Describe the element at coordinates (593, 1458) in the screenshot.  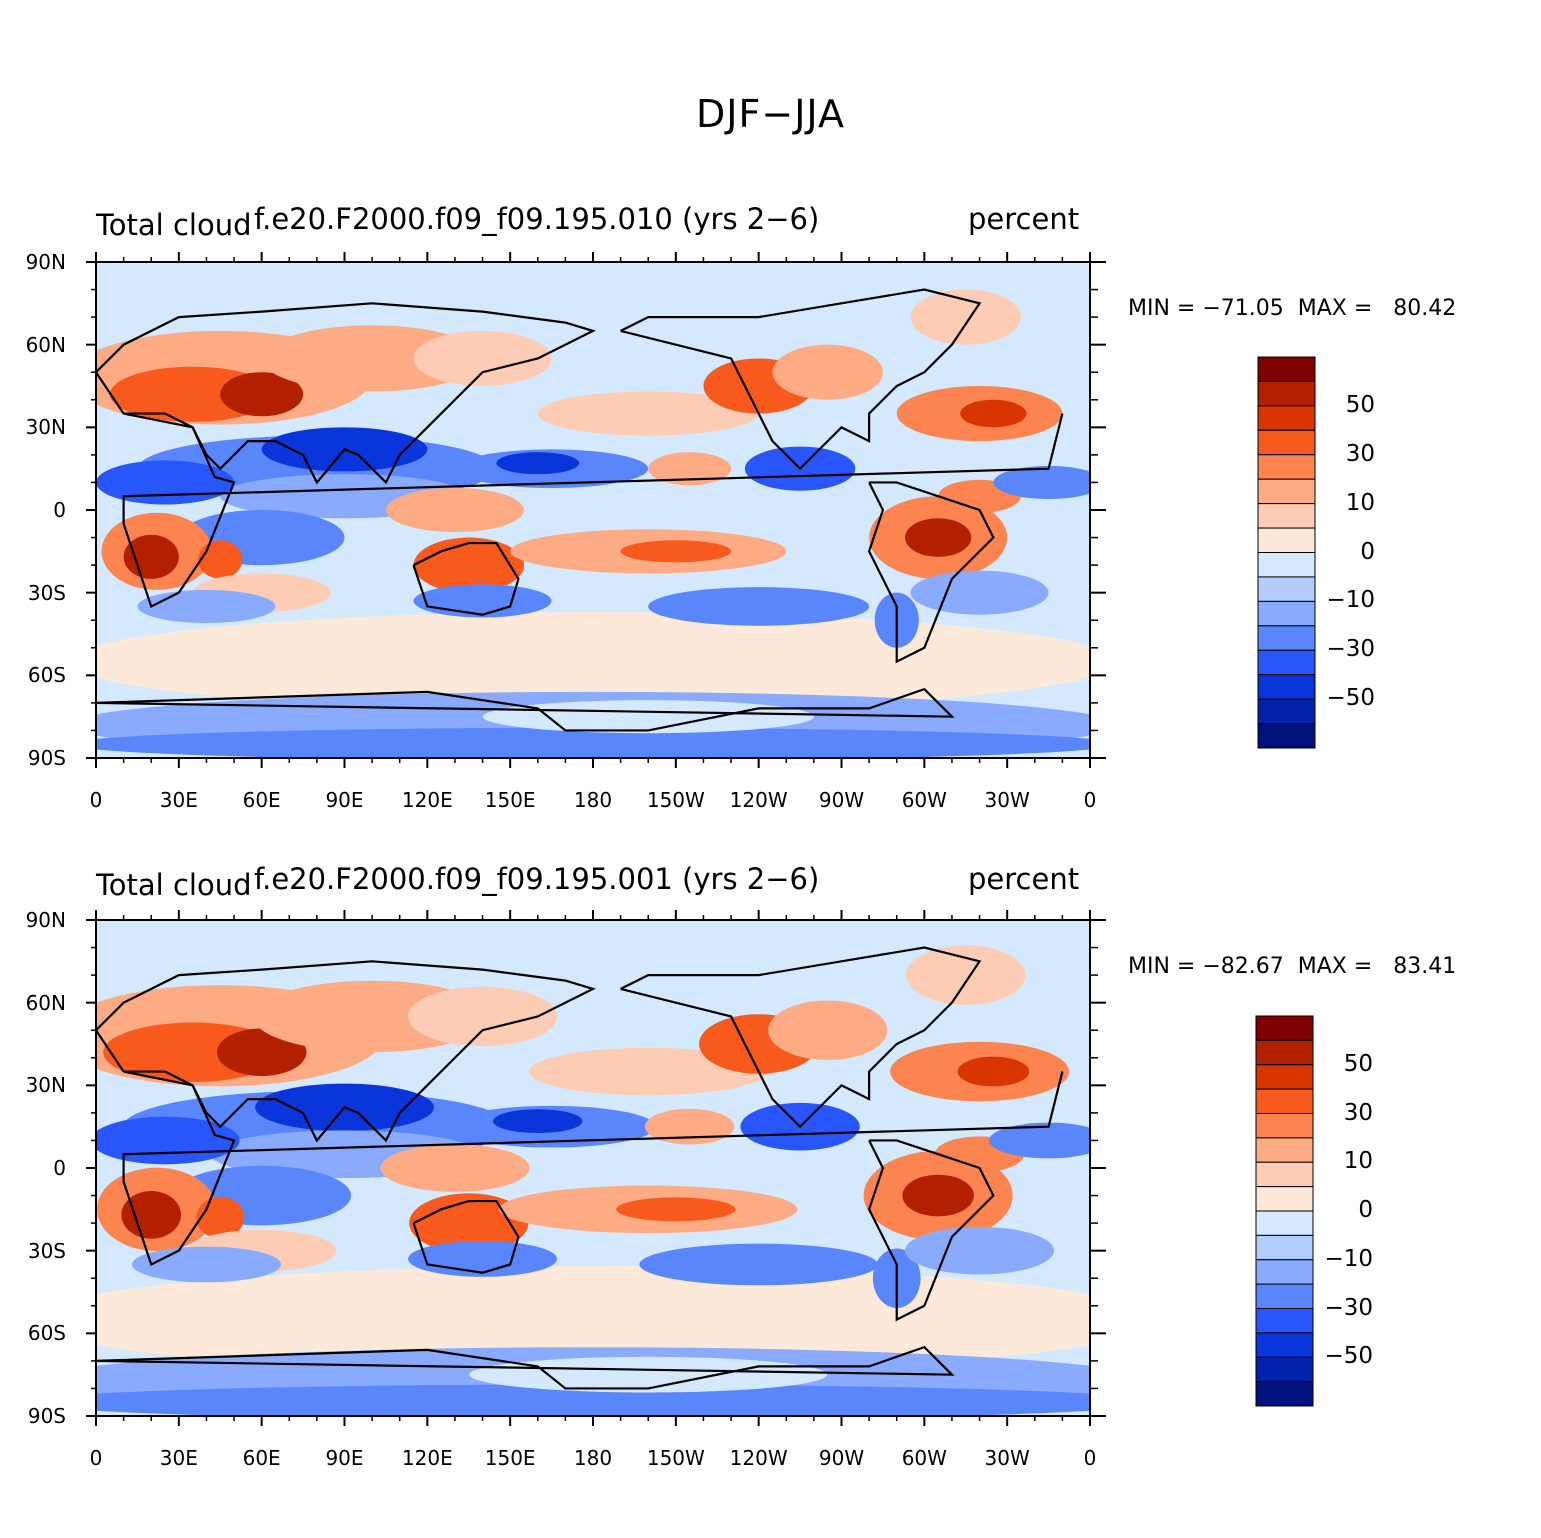
I see `lon-label: 180` at that location.